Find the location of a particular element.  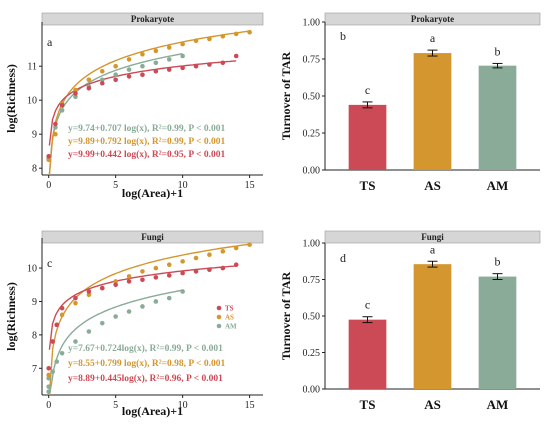

y-tick-label: 0.75 is located at coordinates (312, 280).